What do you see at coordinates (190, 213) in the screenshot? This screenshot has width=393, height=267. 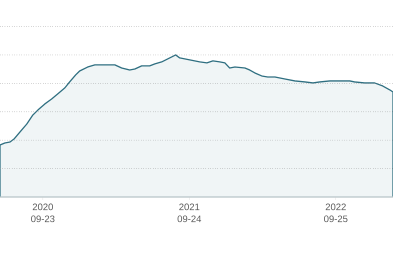 I see `x-tick-label: 2021 09-24` at bounding box center [190, 213].